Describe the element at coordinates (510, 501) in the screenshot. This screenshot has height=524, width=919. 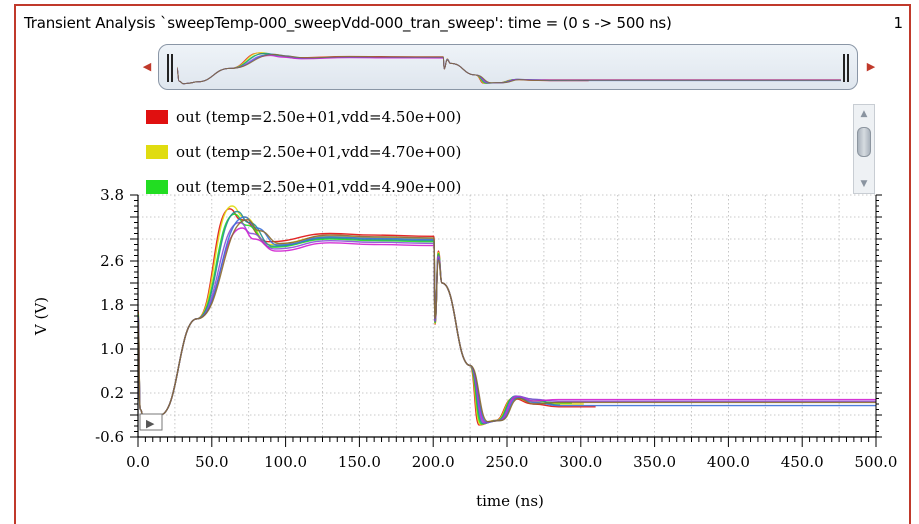
I see `x-axis-label: time (ns)` at that location.